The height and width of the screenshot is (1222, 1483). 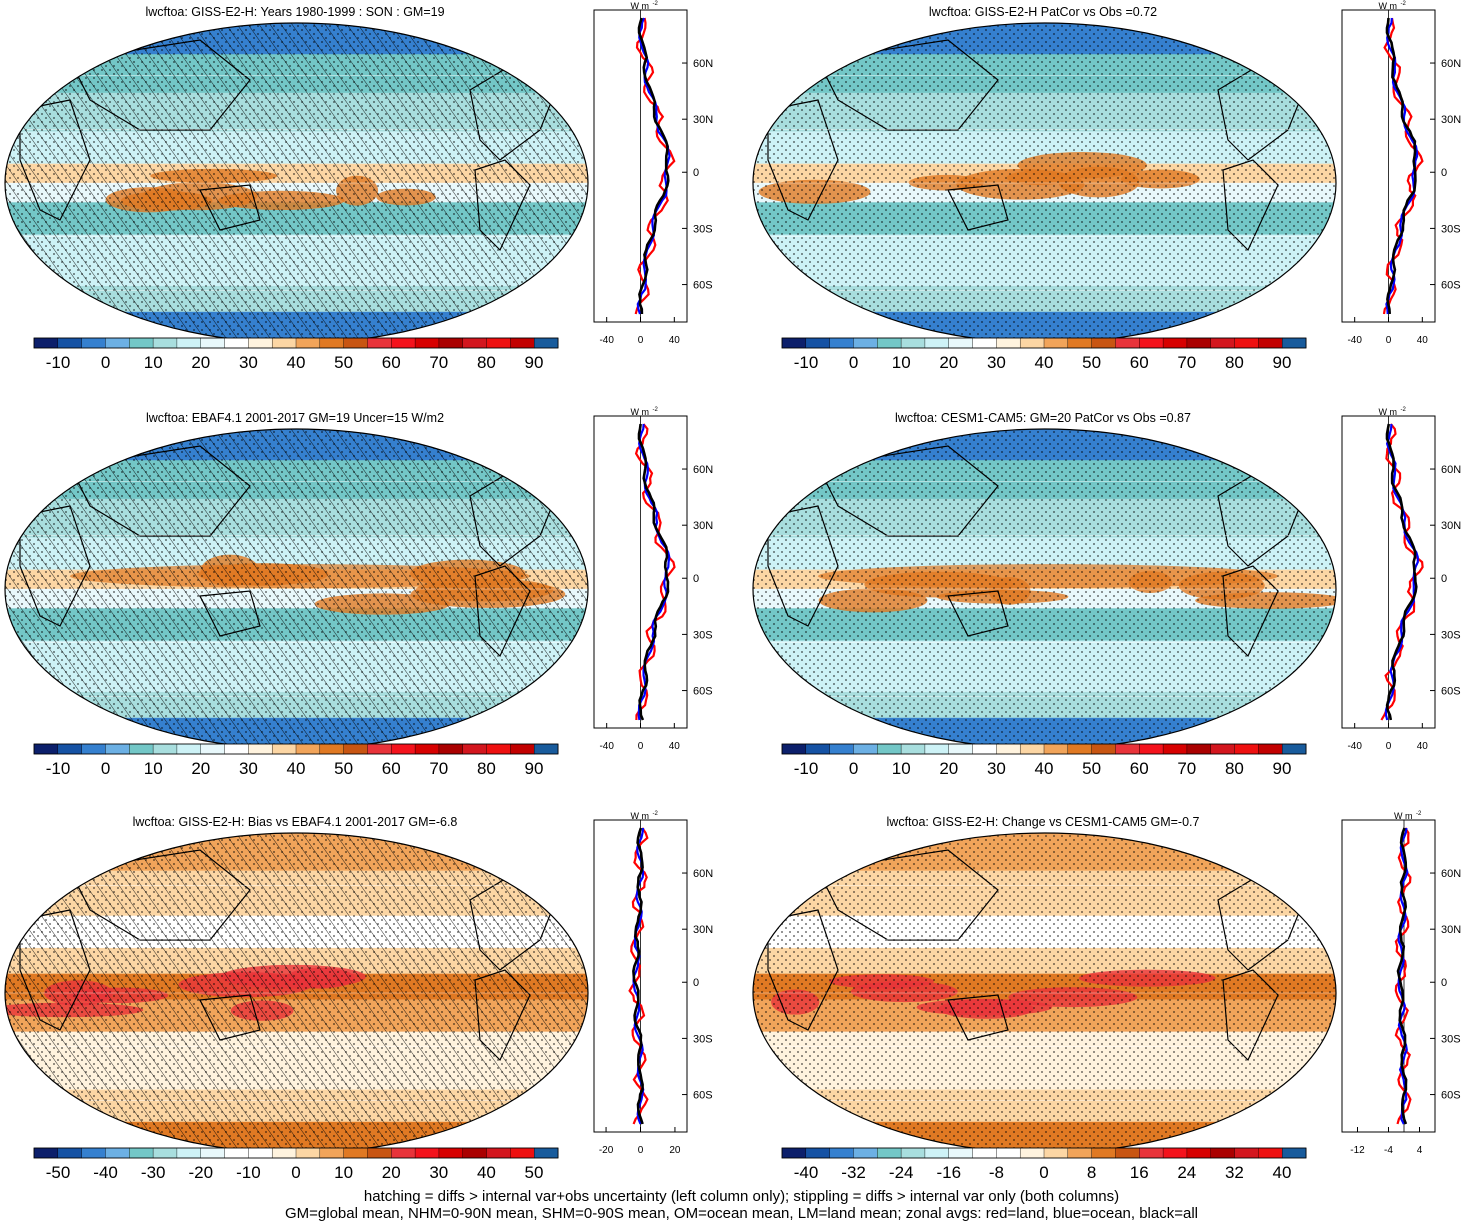 What do you see at coordinates (1234, 1172) in the screenshot?
I see `colorbar-label: 32` at bounding box center [1234, 1172].